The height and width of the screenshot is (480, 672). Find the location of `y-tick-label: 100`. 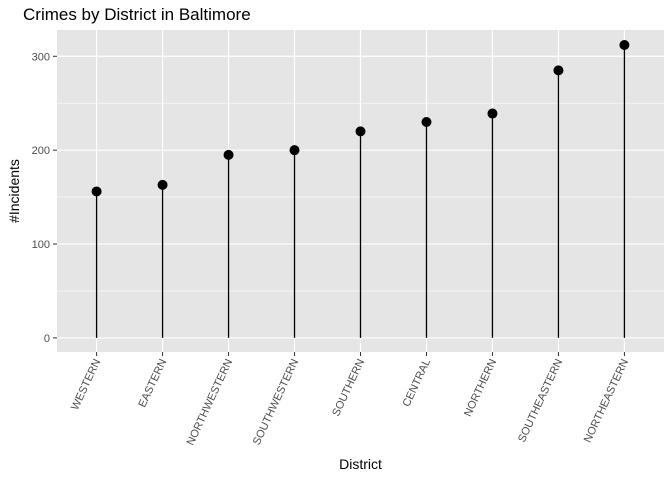

y-tick-label: 100 is located at coordinates (41, 245).